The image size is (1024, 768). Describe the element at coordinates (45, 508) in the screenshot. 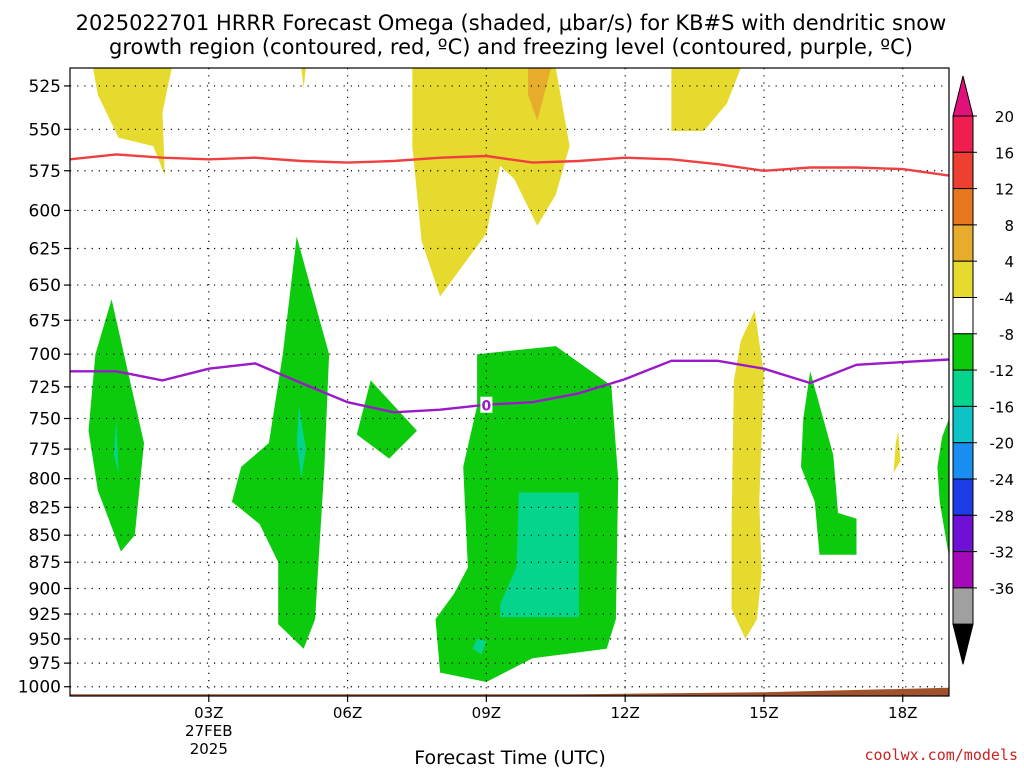

I see `y-tick-label: 825` at that location.